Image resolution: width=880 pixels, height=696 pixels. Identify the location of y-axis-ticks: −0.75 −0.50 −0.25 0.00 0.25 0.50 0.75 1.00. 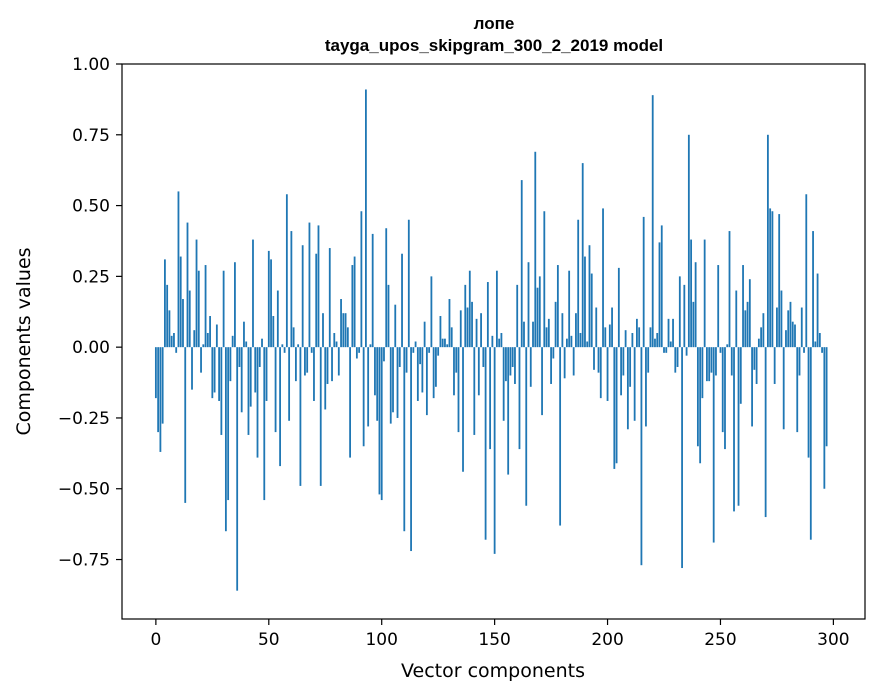
(90, 313).